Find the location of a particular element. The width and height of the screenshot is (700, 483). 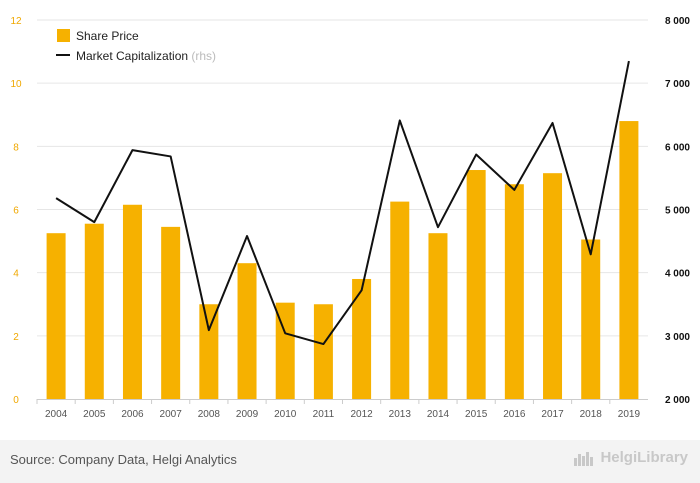

left-axis-tick-label: 8 is located at coordinates (16, 147).